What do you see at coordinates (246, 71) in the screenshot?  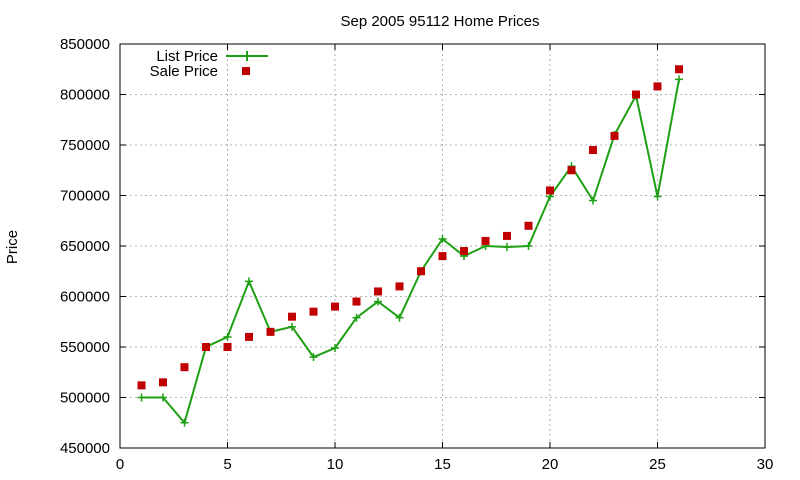 I see `legend-marker-sale-price` at bounding box center [246, 71].